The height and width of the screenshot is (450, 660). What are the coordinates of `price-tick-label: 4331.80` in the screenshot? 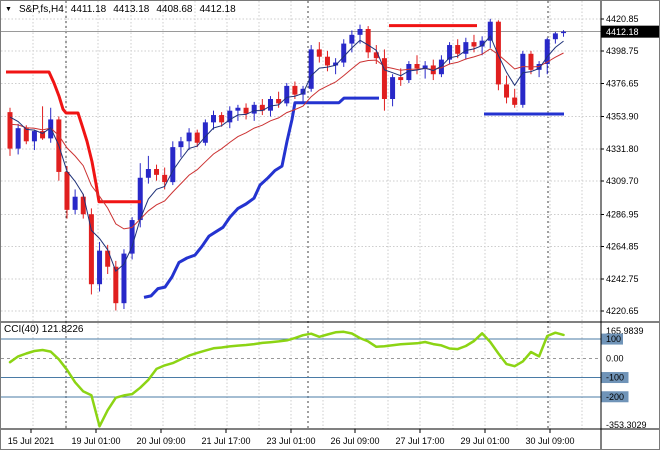 It's located at (622, 149).